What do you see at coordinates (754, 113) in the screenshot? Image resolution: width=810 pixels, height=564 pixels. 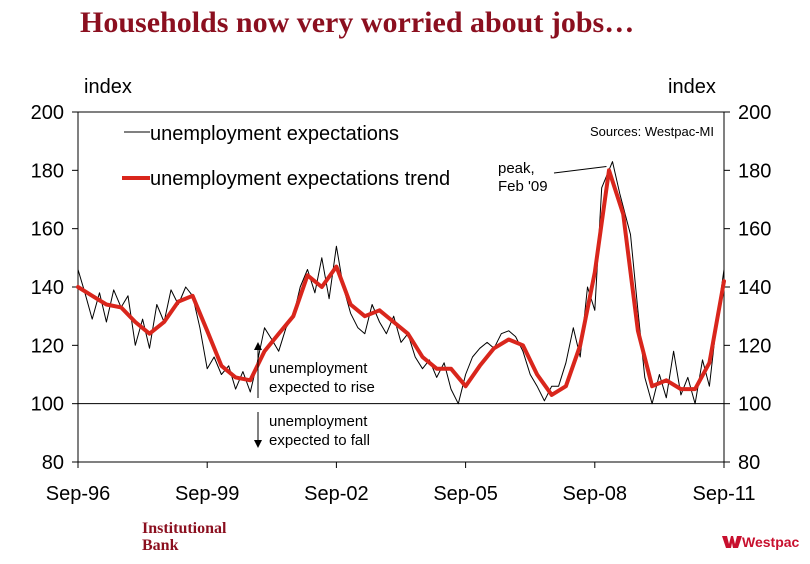 I see `y-tick-label-right: 200` at bounding box center [754, 113].